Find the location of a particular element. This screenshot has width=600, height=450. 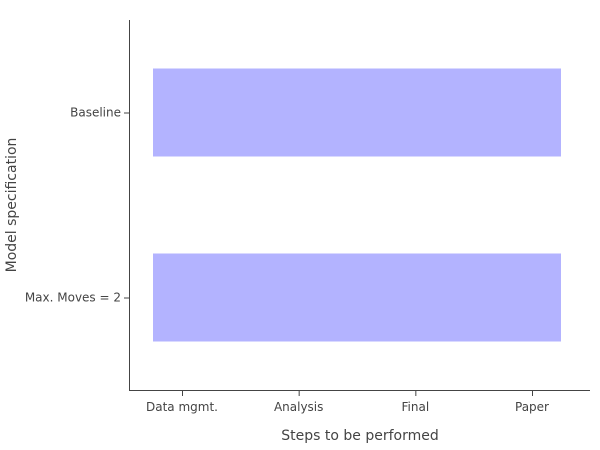

x-tick-label-1: Analysis is located at coordinates (298, 407).